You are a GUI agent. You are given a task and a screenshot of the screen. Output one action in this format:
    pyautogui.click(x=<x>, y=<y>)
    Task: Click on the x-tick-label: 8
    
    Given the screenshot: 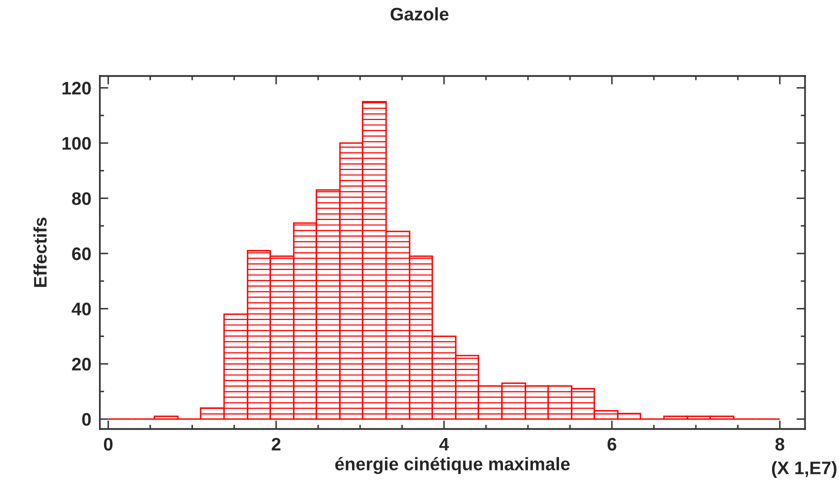 What is the action you would take?
    pyautogui.click(x=779, y=444)
    